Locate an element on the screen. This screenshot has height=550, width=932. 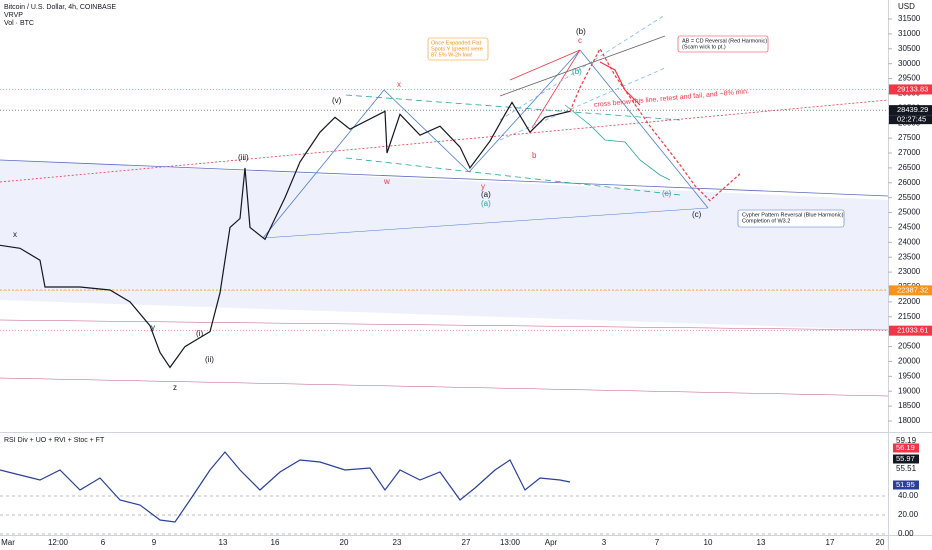
time-tick-label: 23 is located at coordinates (397, 542).